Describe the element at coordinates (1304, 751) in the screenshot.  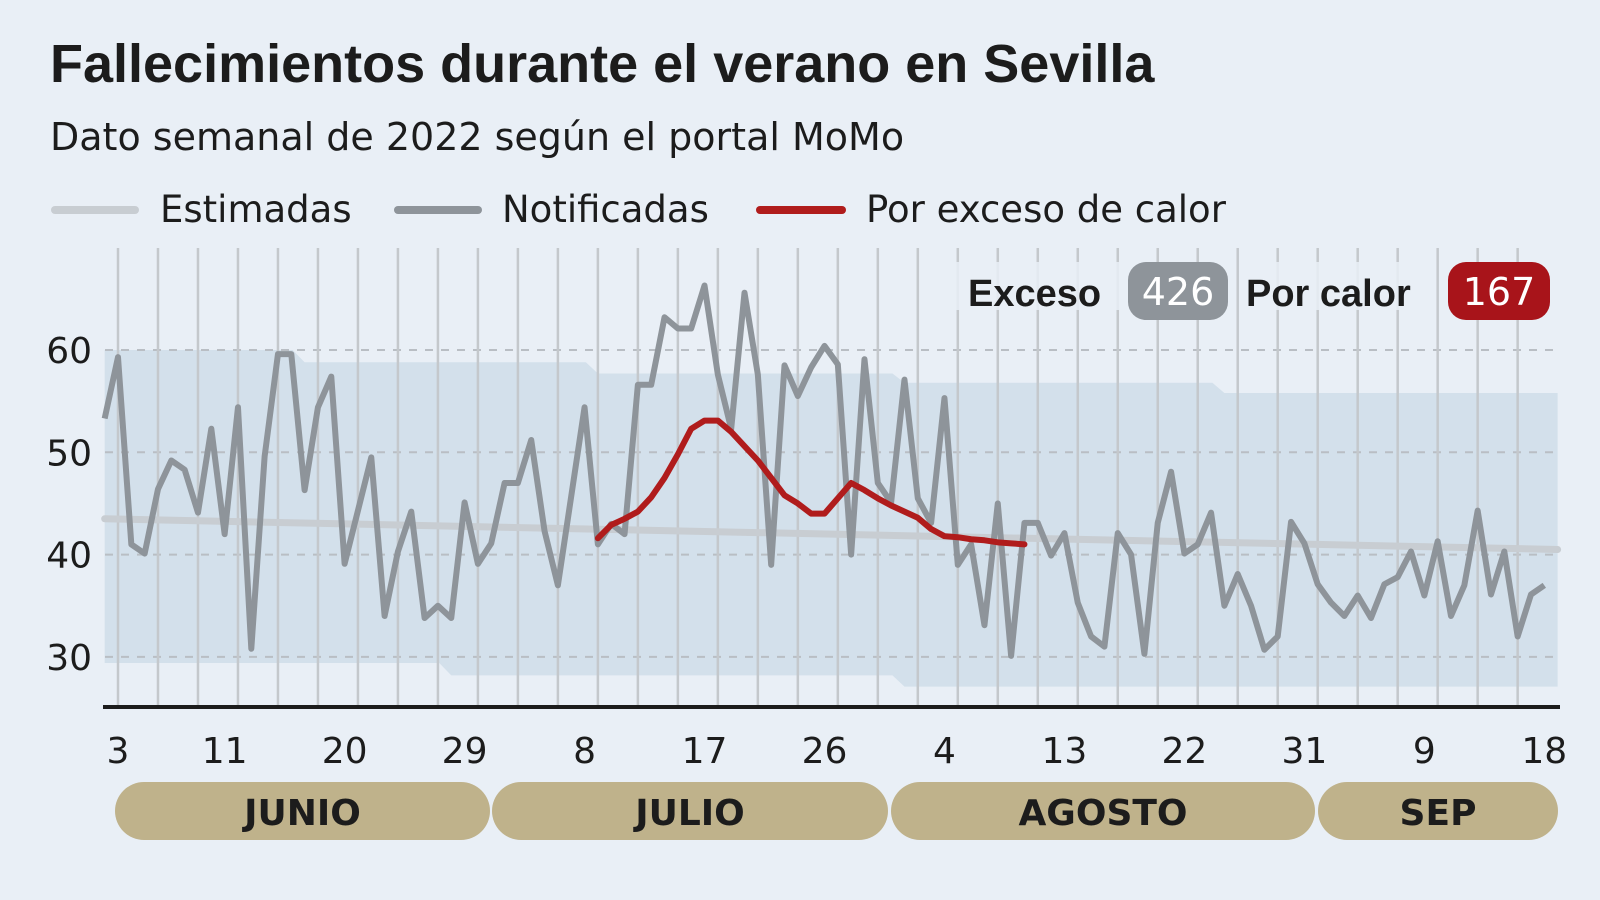
I see `x-tick-label: 31` at that location.